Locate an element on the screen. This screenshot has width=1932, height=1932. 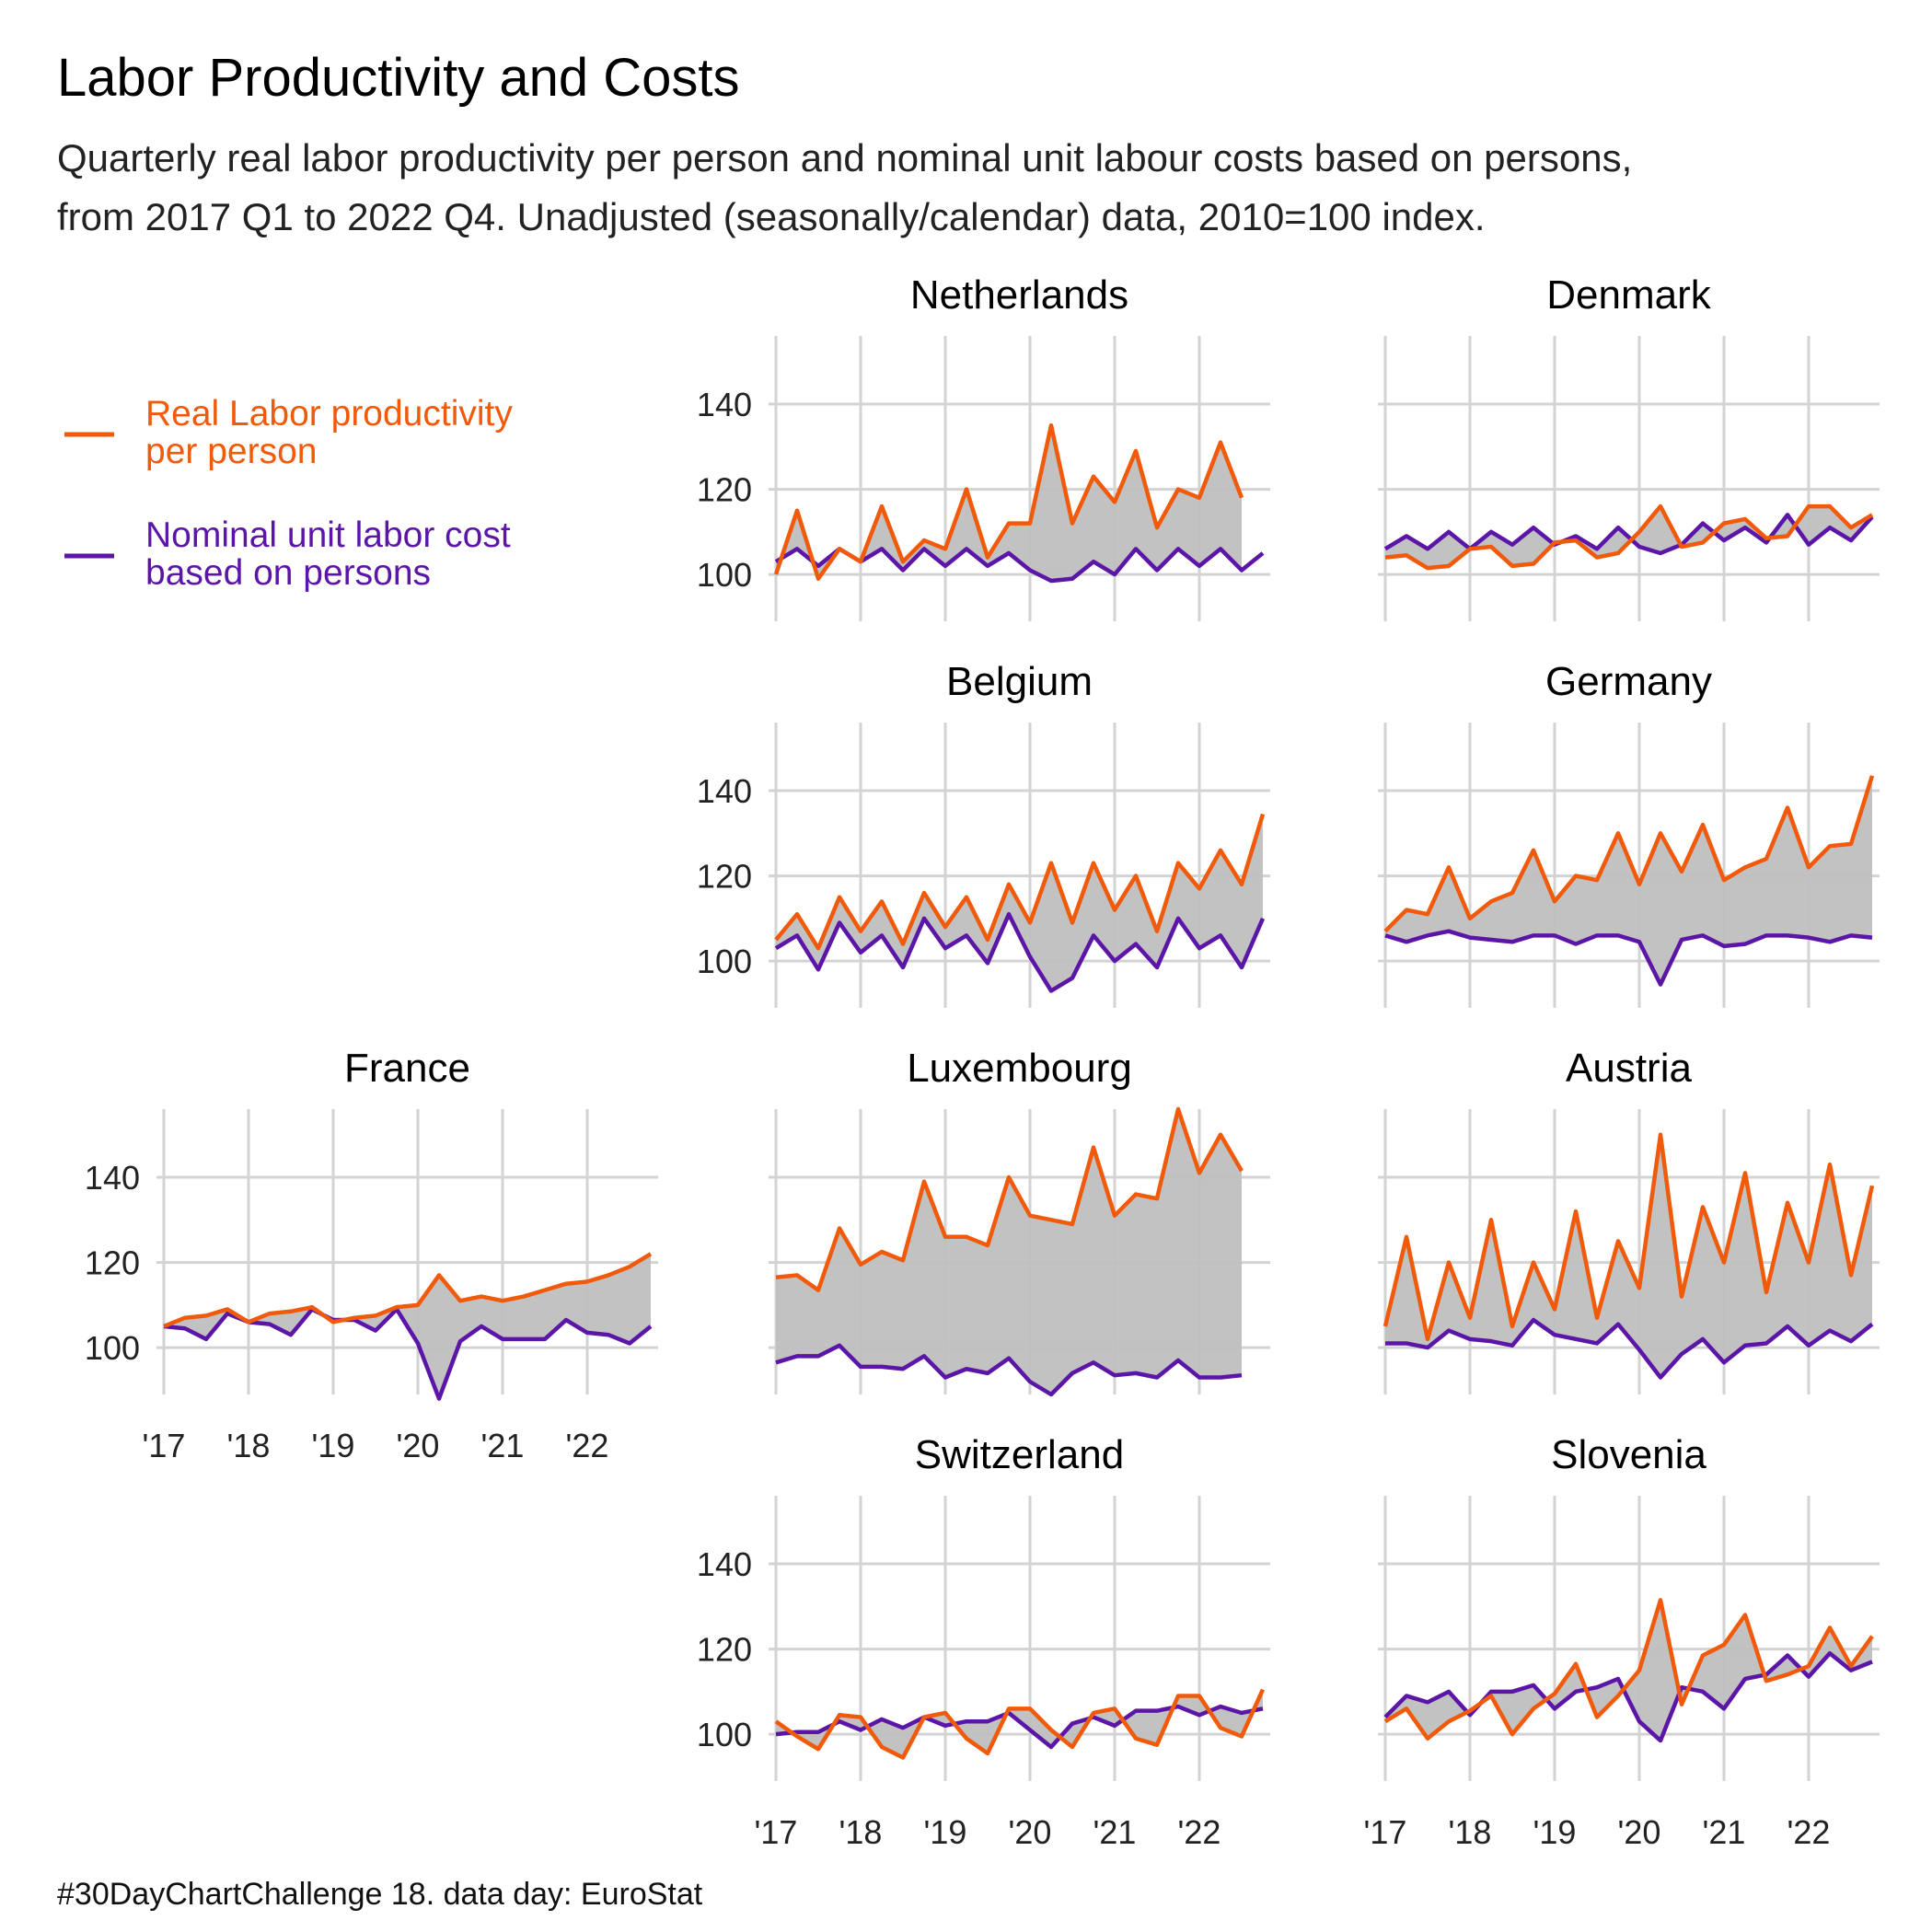
productivity-line-slovenia is located at coordinates (1628, 1670).